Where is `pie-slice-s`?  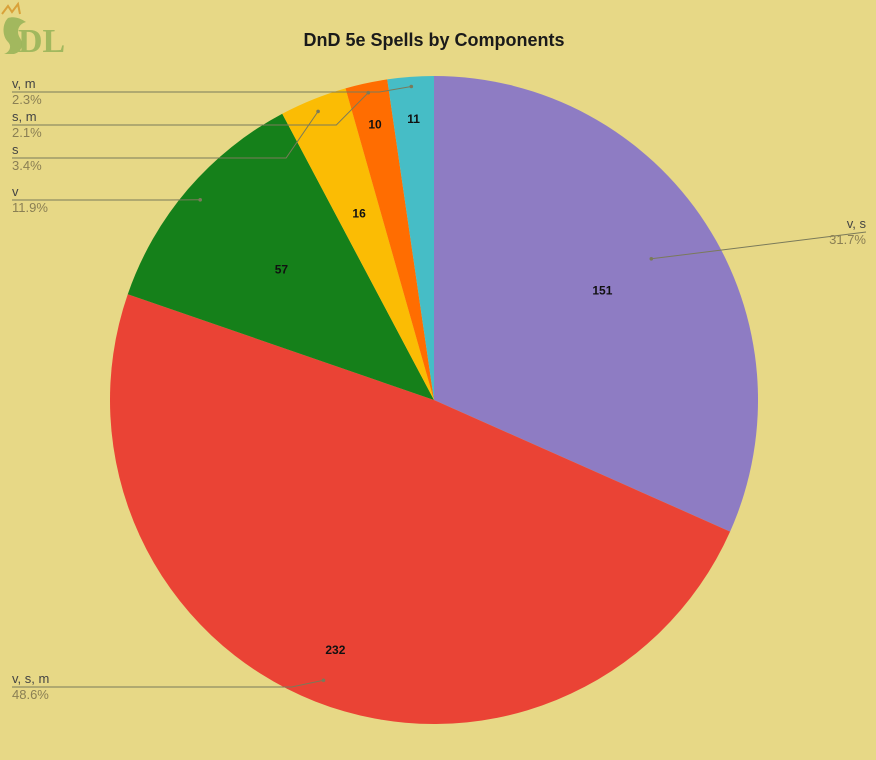 pie-slice-s is located at coordinates (358, 244).